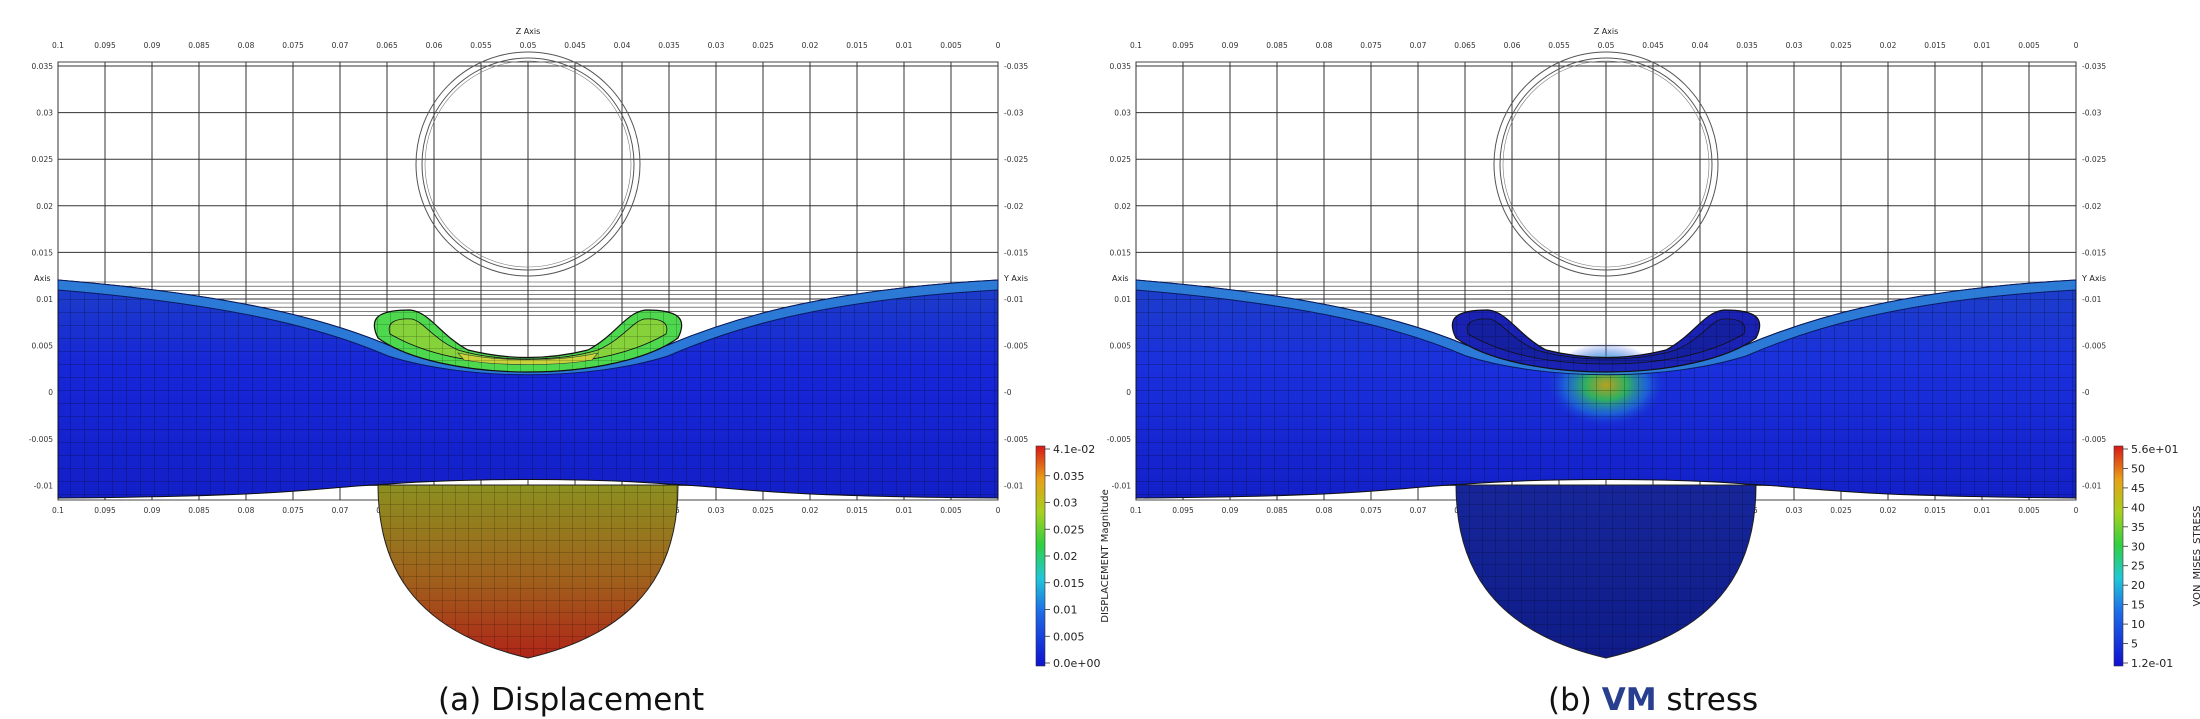  I want to click on colorbar-tick-label: 0.035, so click(1069, 476).